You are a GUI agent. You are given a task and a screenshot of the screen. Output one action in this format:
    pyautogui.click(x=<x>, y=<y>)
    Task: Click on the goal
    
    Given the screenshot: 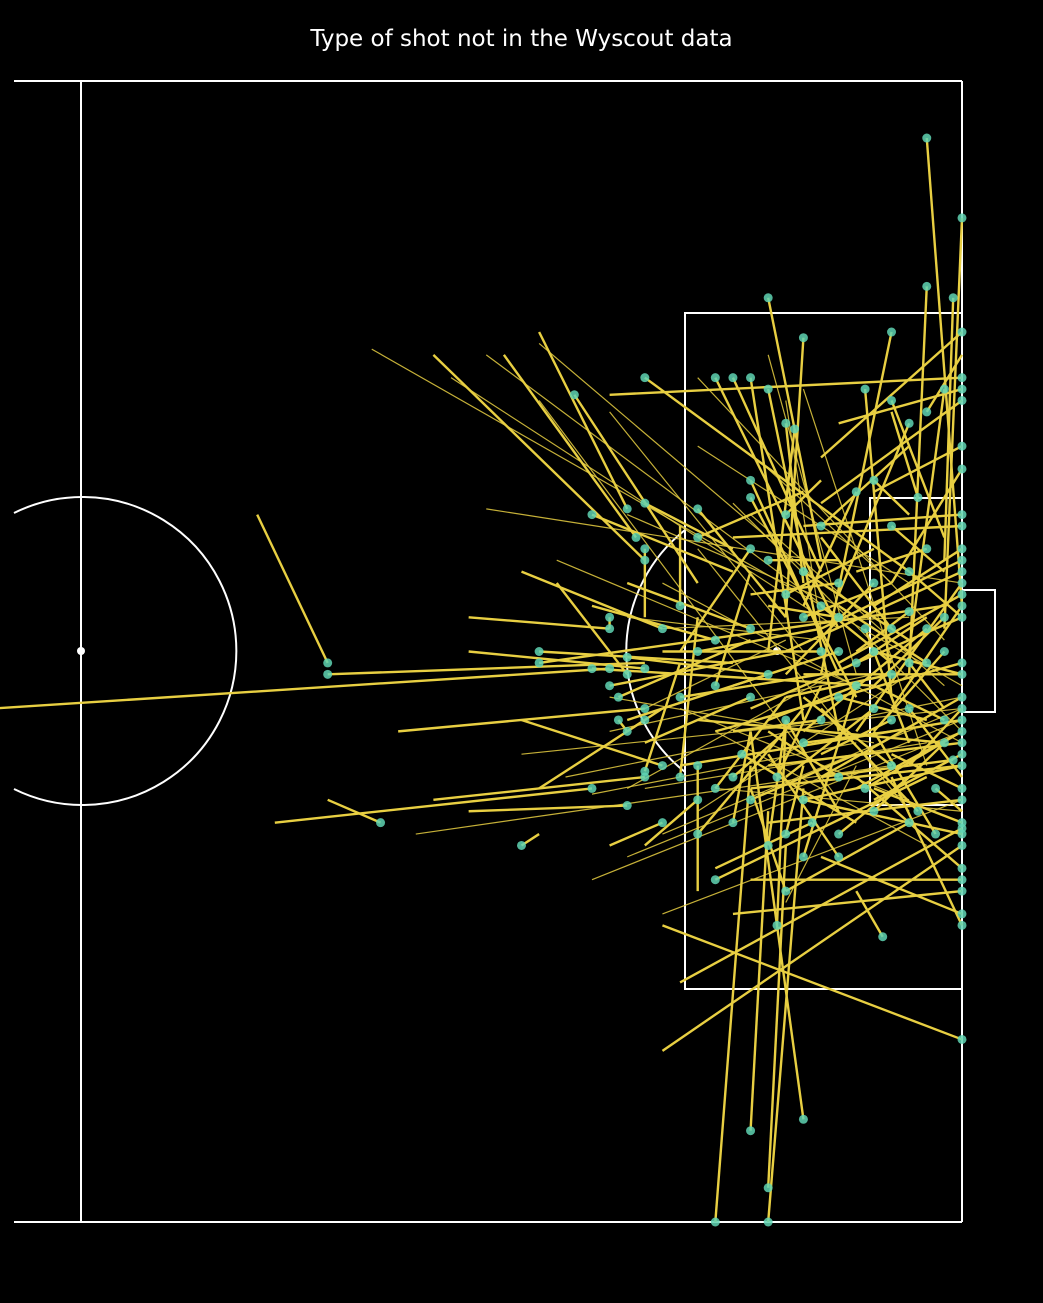 What is the action you would take?
    pyautogui.click(x=978, y=651)
    